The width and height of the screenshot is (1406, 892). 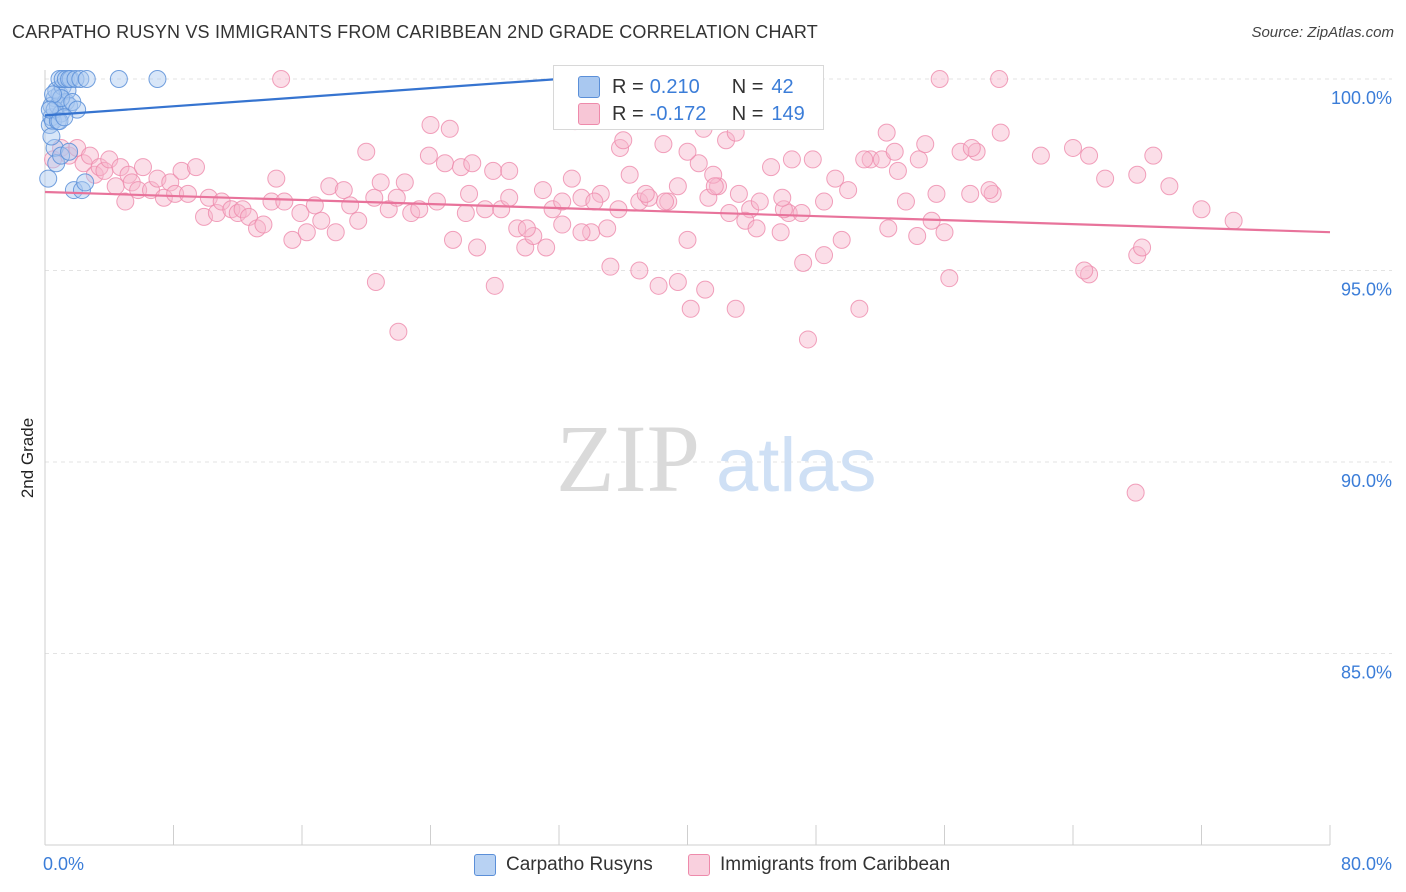 I want to click on x-tick-label: 80.0%, so click(x=1366, y=864).